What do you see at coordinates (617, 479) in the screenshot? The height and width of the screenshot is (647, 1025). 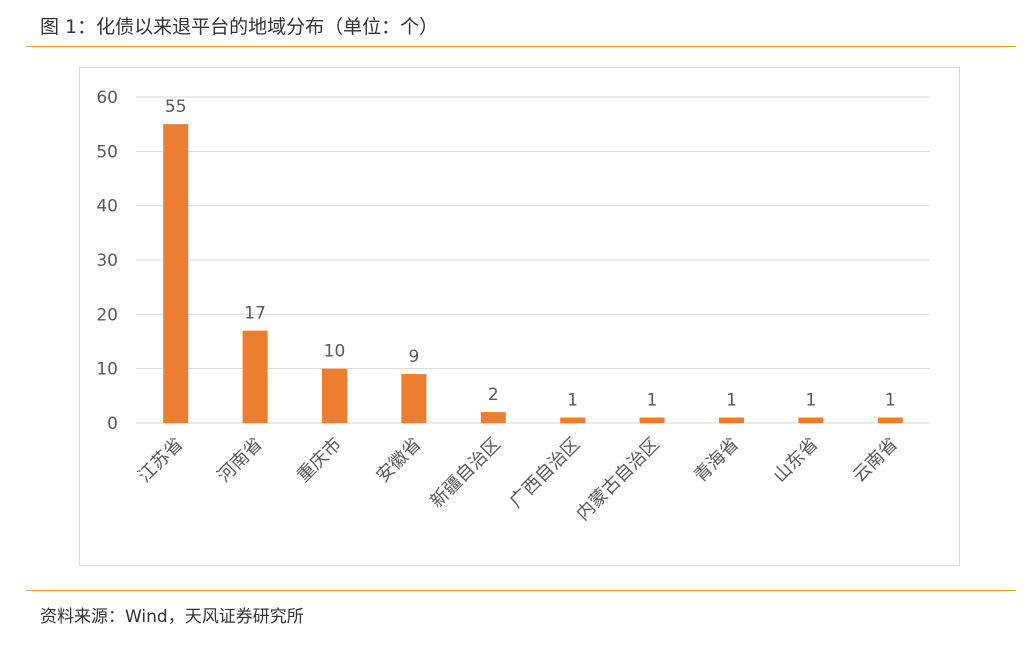 I see `x-tick-label: 内蒙古自治区` at bounding box center [617, 479].